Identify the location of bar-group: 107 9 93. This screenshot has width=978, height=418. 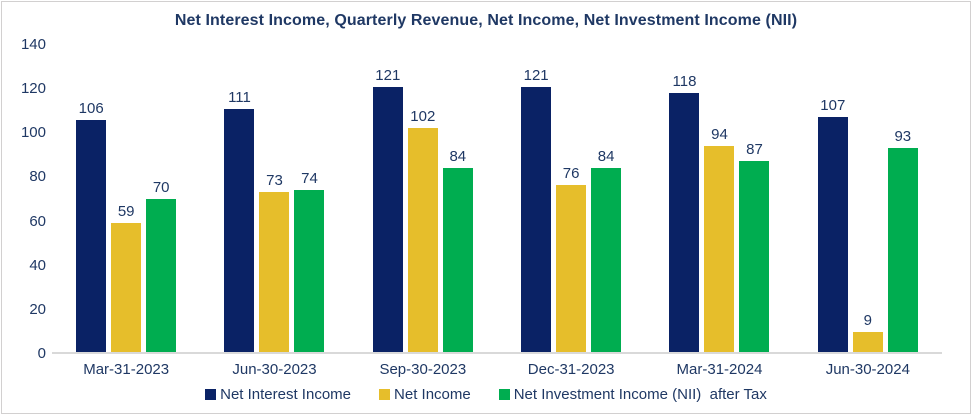
(868, 198).